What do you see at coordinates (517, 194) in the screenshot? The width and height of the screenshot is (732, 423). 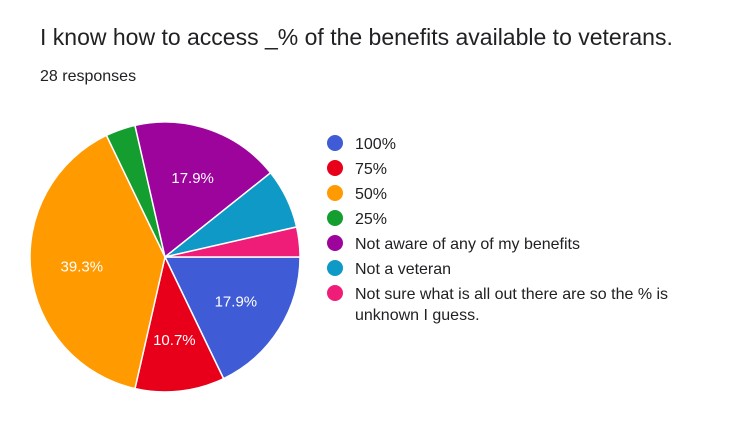 I see `legend-item-2: 50%` at bounding box center [517, 194].